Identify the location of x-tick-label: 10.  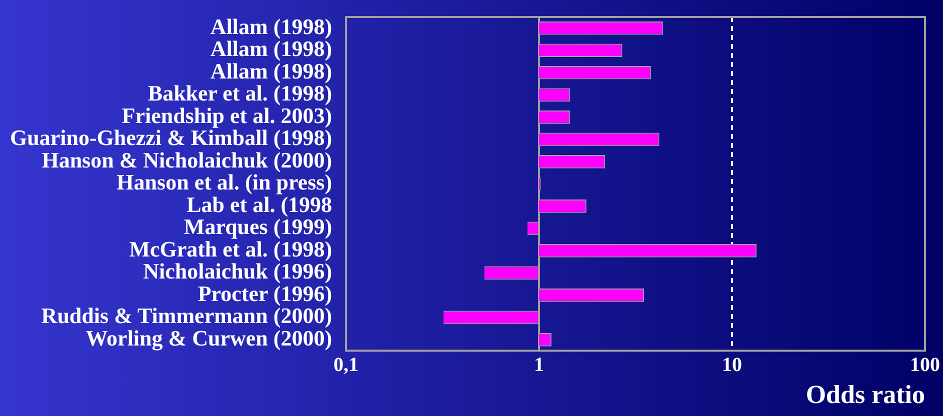
(732, 365).